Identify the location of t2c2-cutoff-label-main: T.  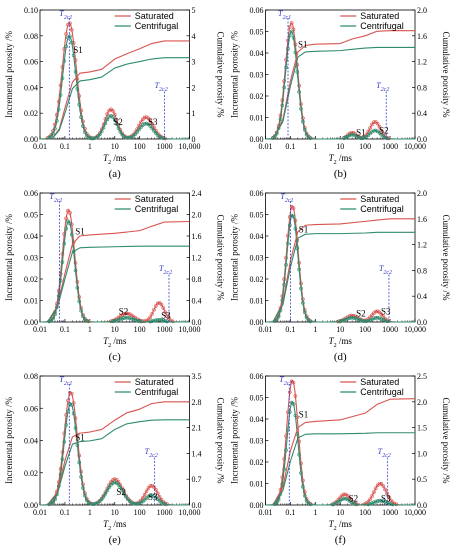
(378, 85).